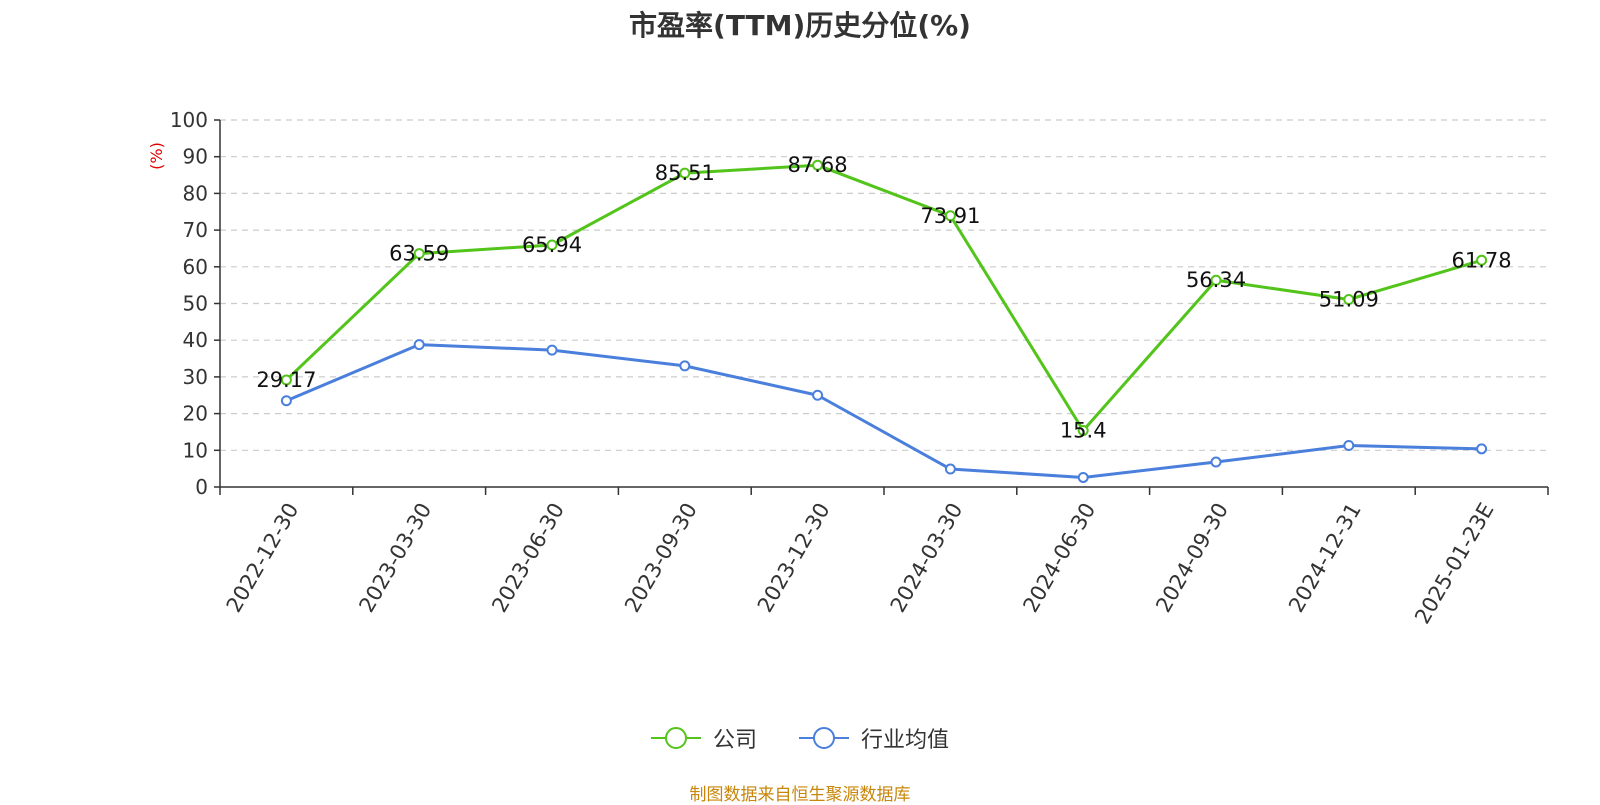  Describe the element at coordinates (195, 414) in the screenshot. I see `y-tick-label: 20` at that location.